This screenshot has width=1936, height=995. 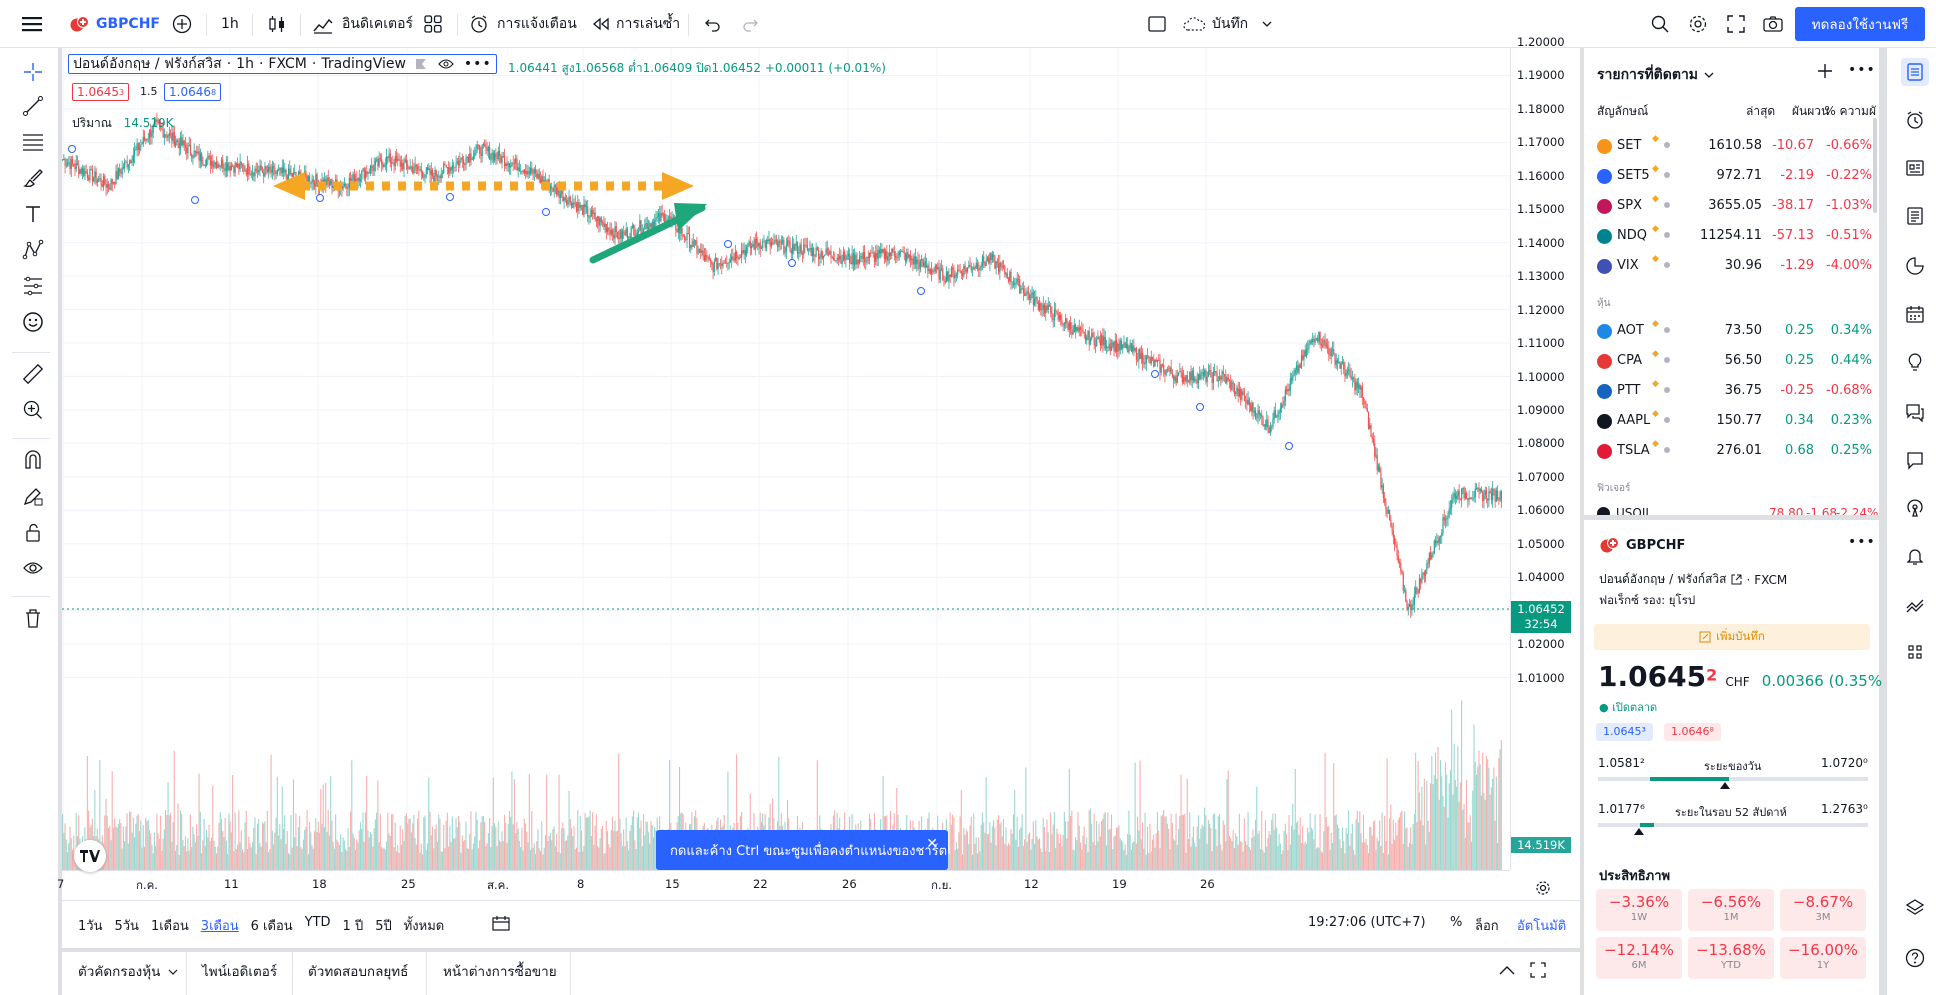 What do you see at coordinates (271, 926) in the screenshot?
I see `range-4: 6 เดือน` at bounding box center [271, 926].